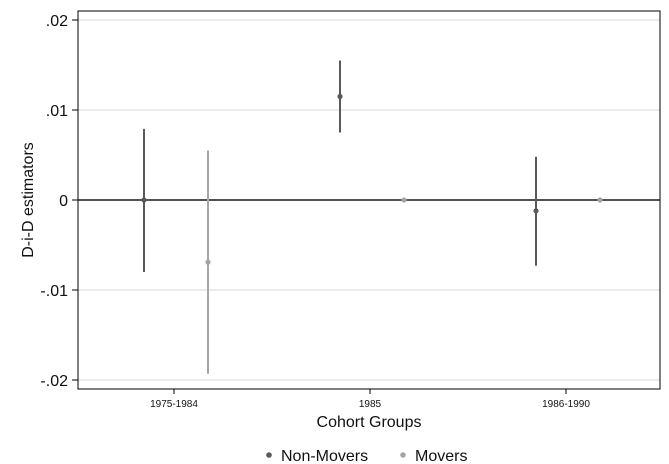  Describe the element at coordinates (324, 456) in the screenshot. I see `legend-label: Non-Movers` at that location.